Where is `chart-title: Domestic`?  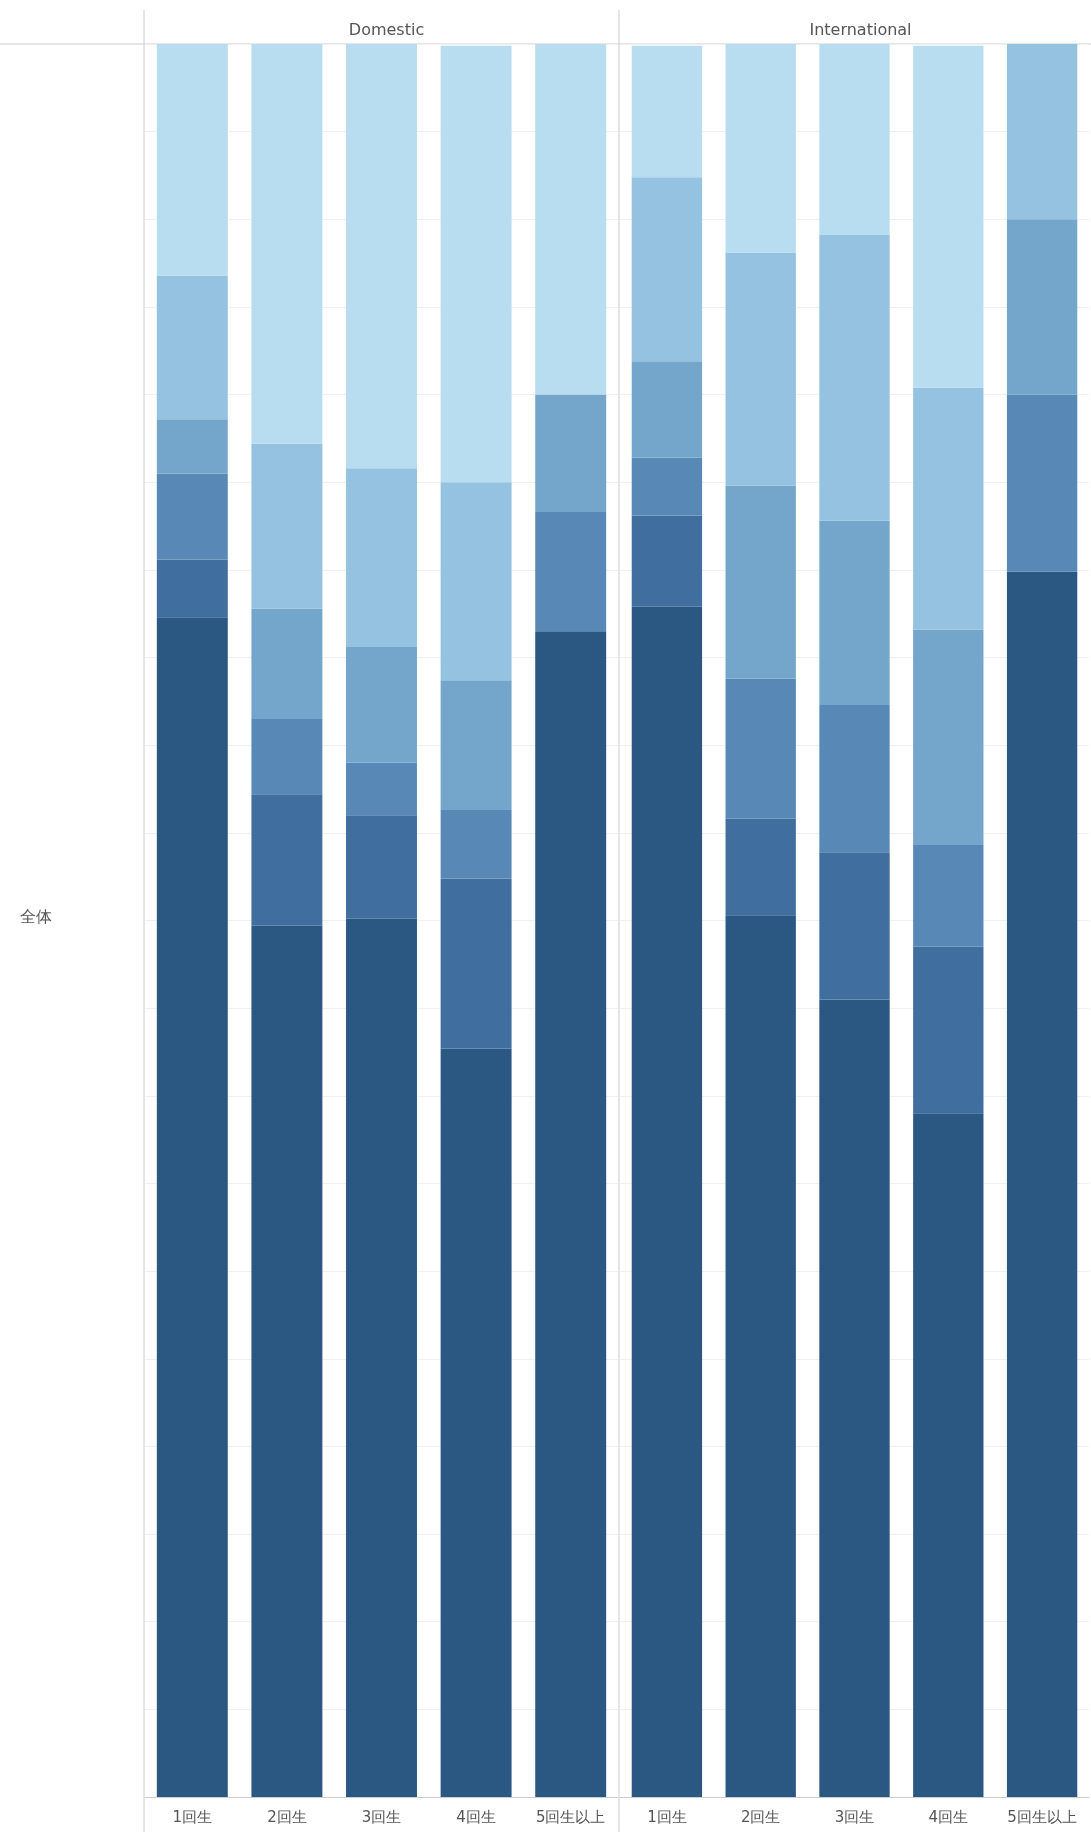
chart-title: Domestic is located at coordinates (386, 29).